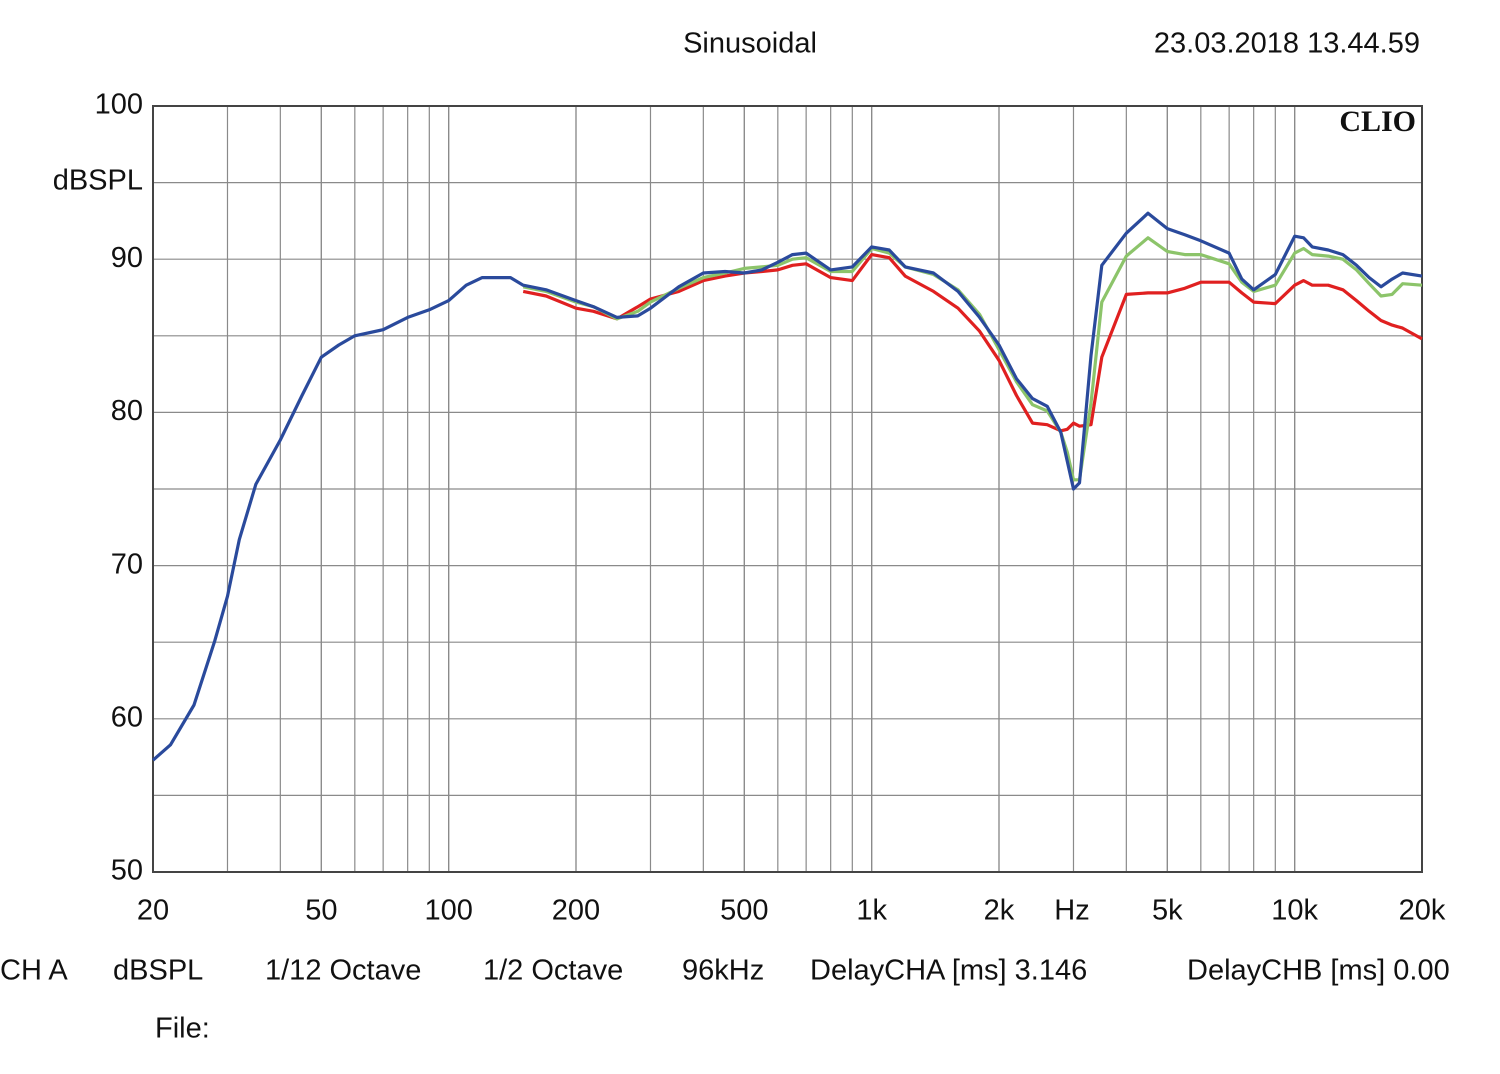  I want to click on y-tick-label: 80, so click(127, 411).